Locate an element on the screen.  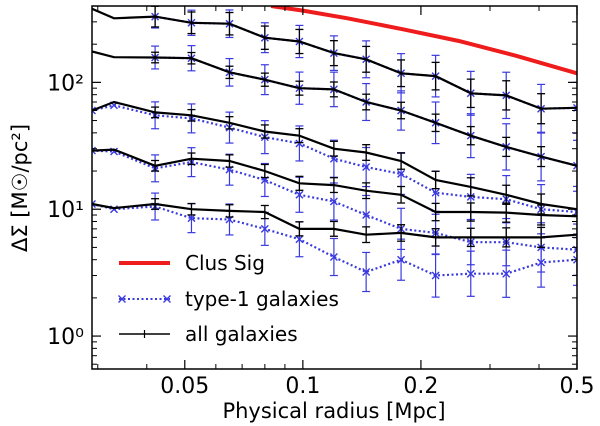
y-tick-label: 10⁰ is located at coordinates (65, 337).